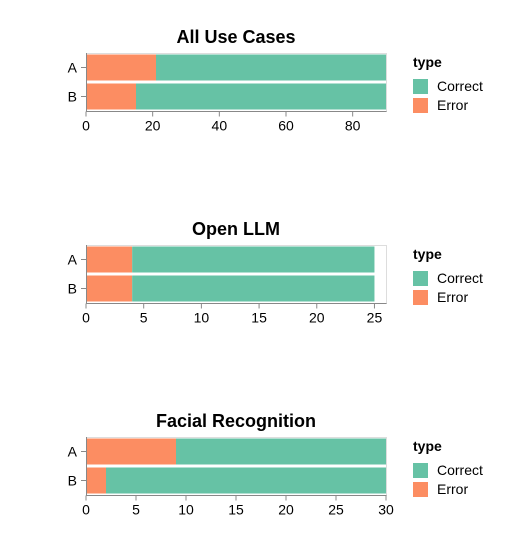  What do you see at coordinates (236, 229) in the screenshot?
I see `chart-title: Open LLM` at bounding box center [236, 229].